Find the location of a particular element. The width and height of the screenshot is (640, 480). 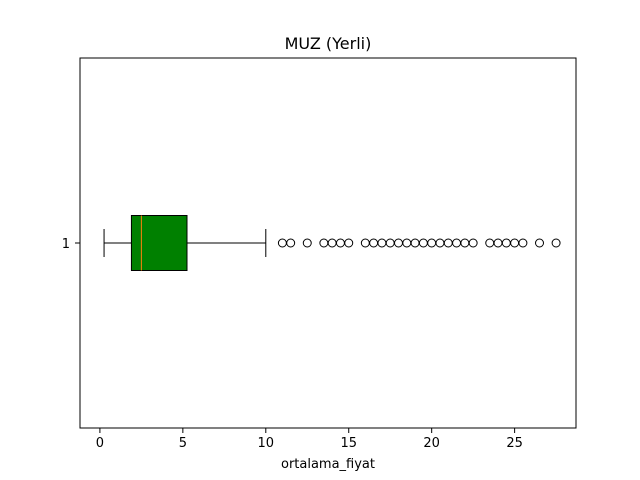

x-tick-label: 25 is located at coordinates (514, 443).